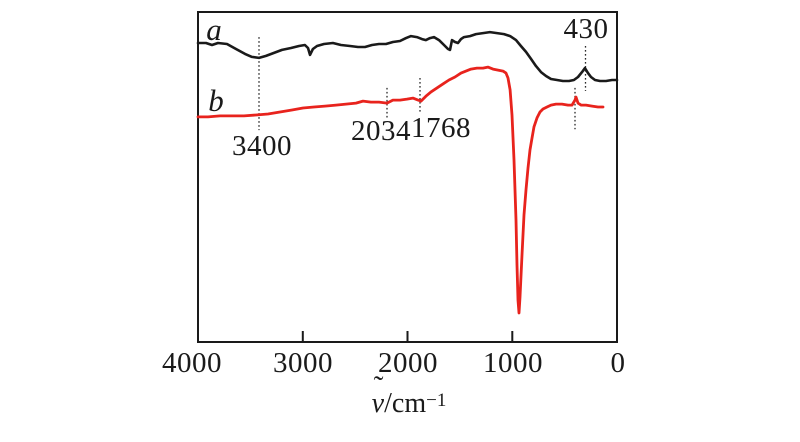  What do you see at coordinates (262, 146) in the screenshot?
I see `annotation-3400: 3400` at bounding box center [262, 146].